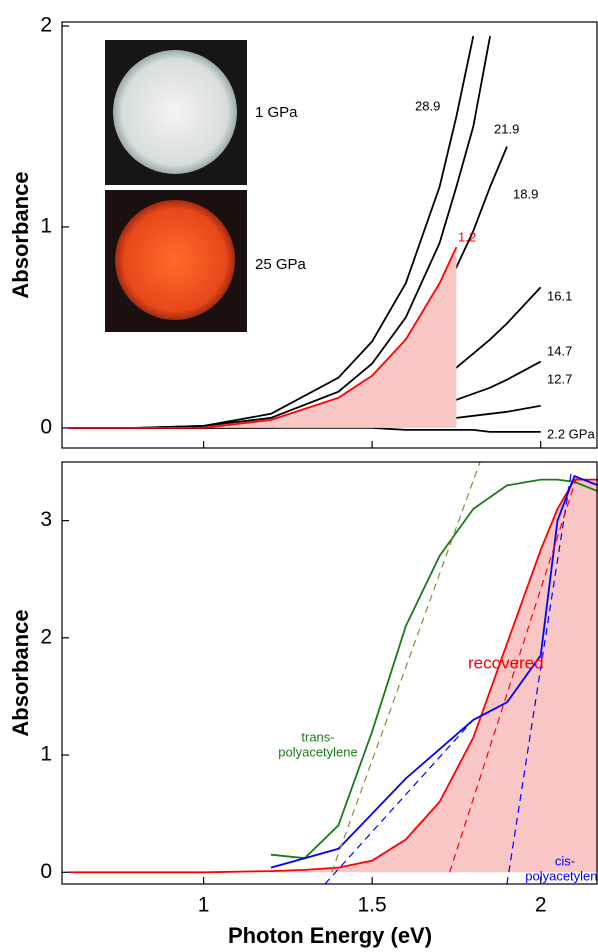  I want to click on x-tick-label: 1.5, so click(372, 905).